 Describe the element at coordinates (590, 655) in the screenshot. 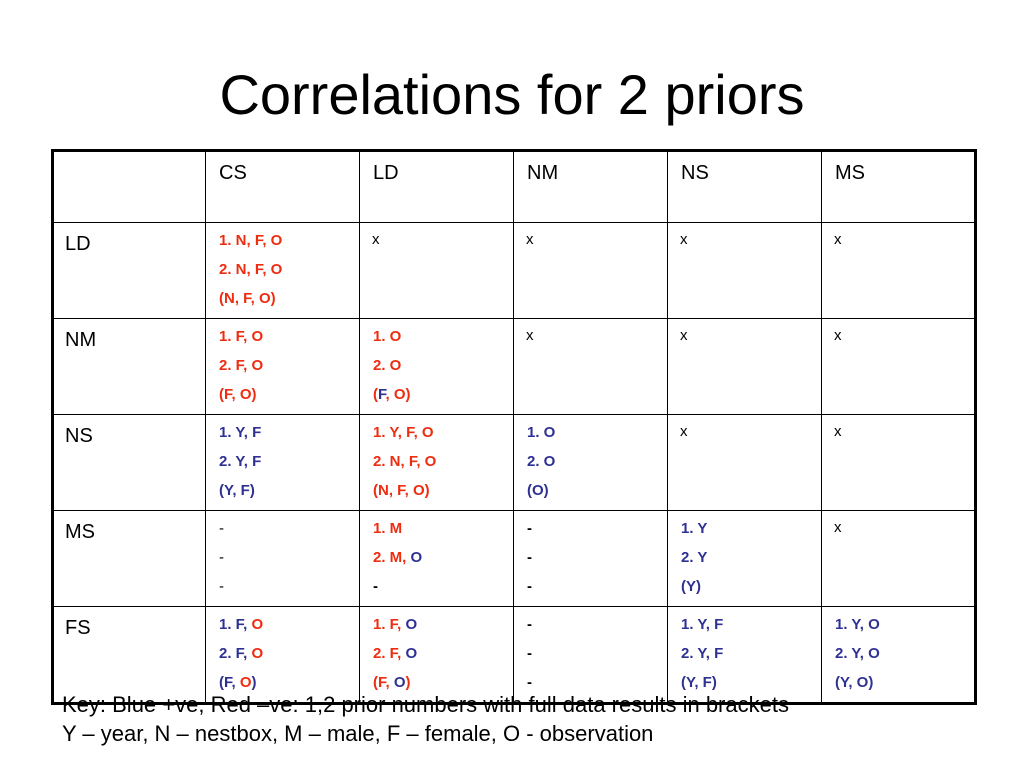

I see `table-cell: - - -` at that location.